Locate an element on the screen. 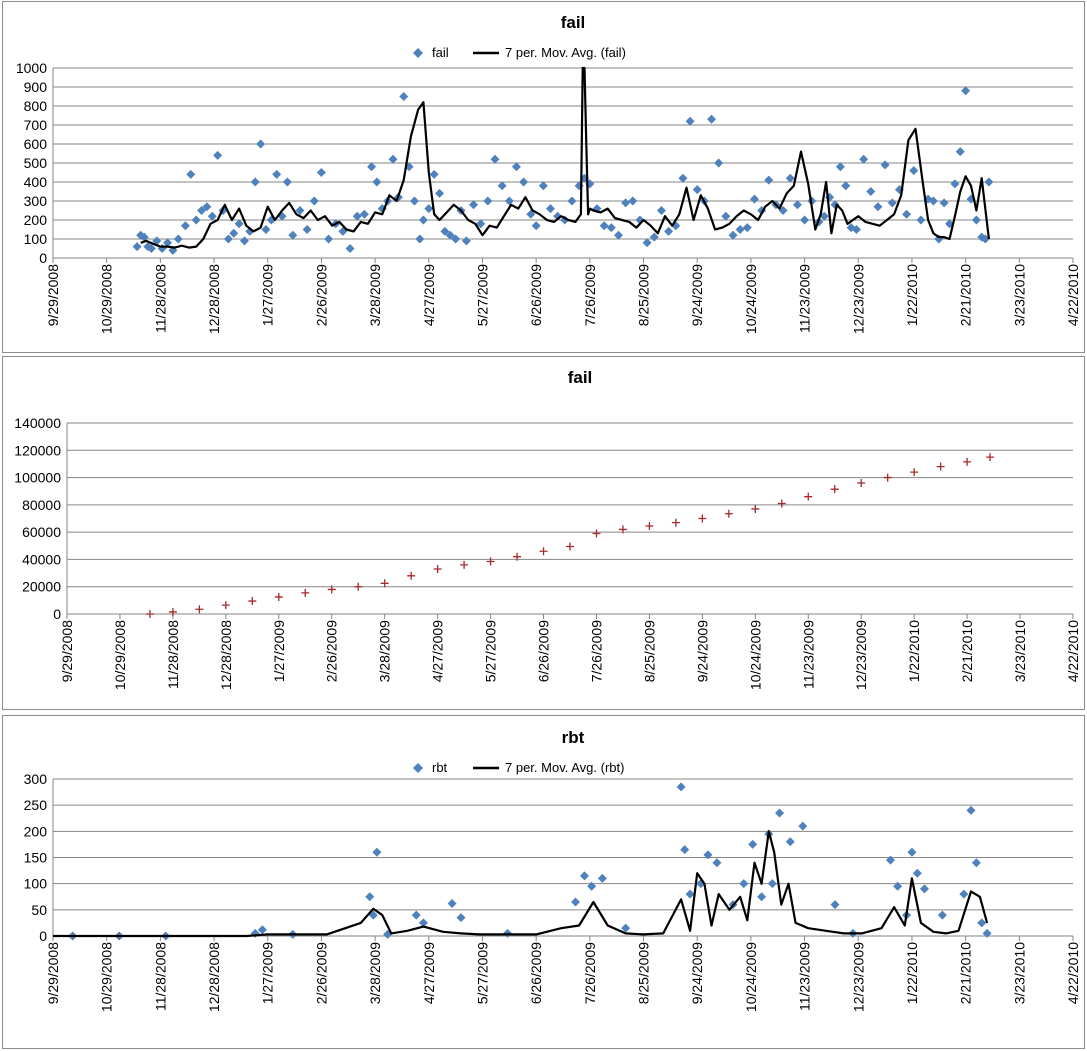  y-tick-label: 300 is located at coordinates (36, 201).